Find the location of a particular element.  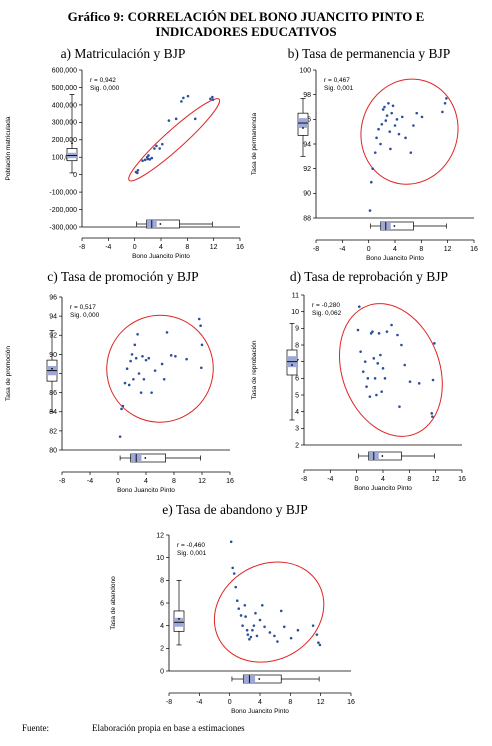

confidence-ellipse is located at coordinates (391, 370).